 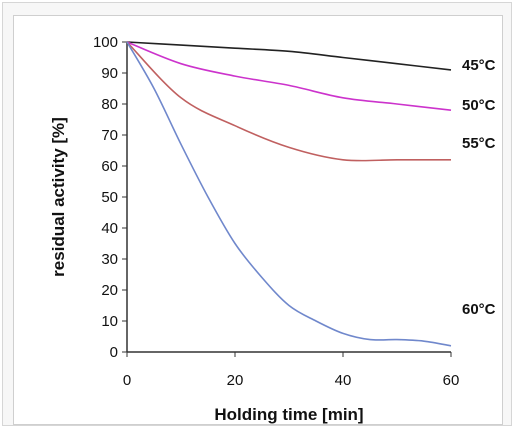 What do you see at coordinates (105, 42) in the screenshot?
I see `y-tick-label: 100` at bounding box center [105, 42].